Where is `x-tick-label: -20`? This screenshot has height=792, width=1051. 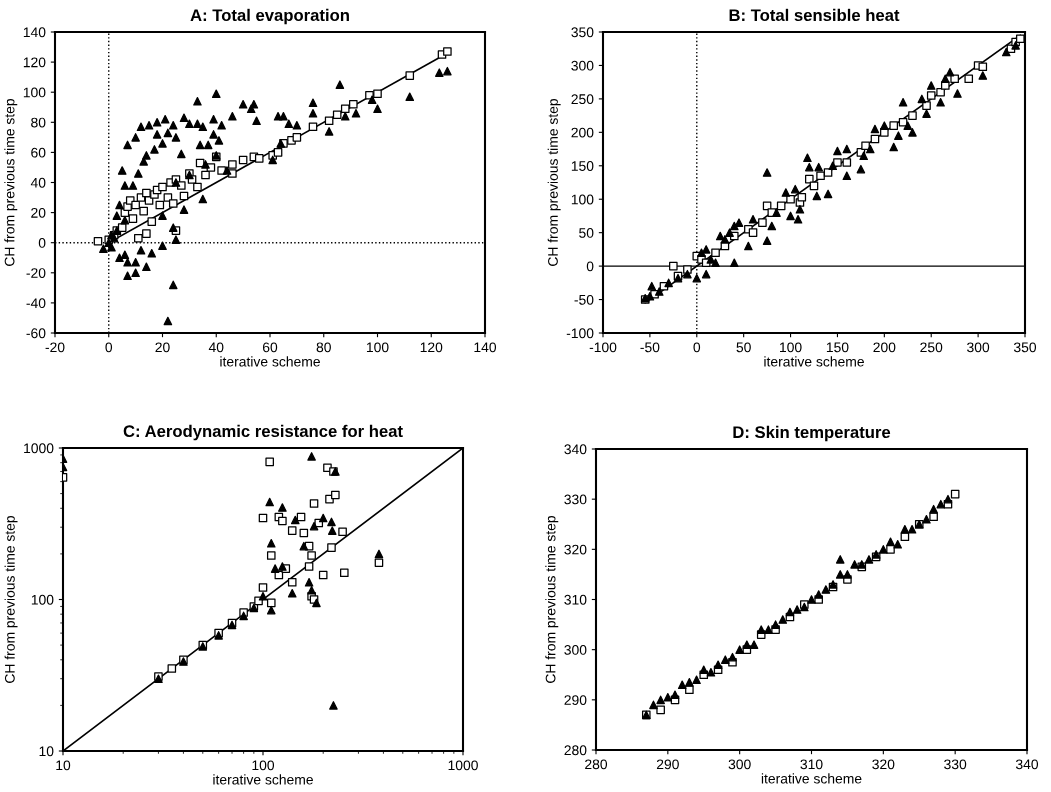 x-tick-label: -20 is located at coordinates (55, 347).